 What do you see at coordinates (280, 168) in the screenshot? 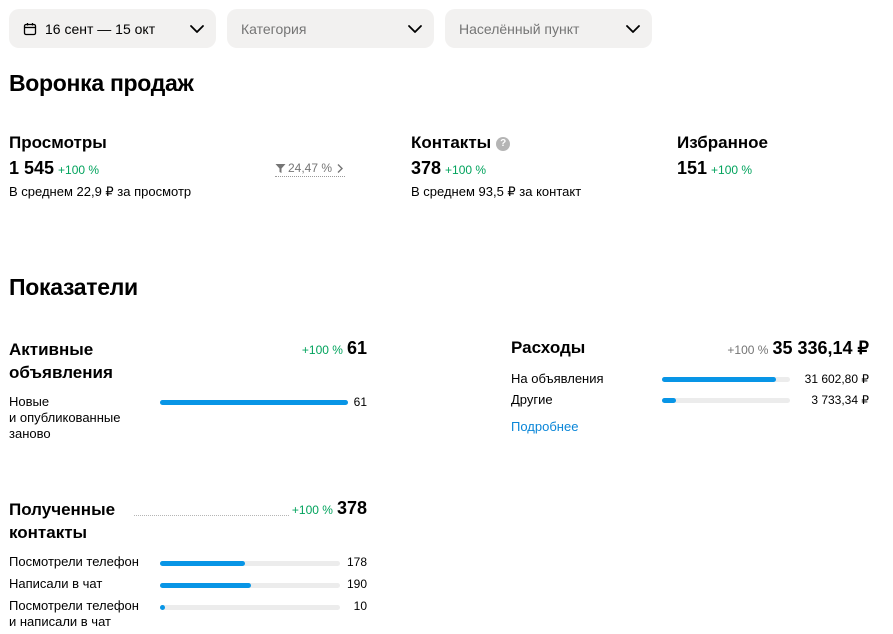
I see `funnel-icon` at bounding box center [280, 168].